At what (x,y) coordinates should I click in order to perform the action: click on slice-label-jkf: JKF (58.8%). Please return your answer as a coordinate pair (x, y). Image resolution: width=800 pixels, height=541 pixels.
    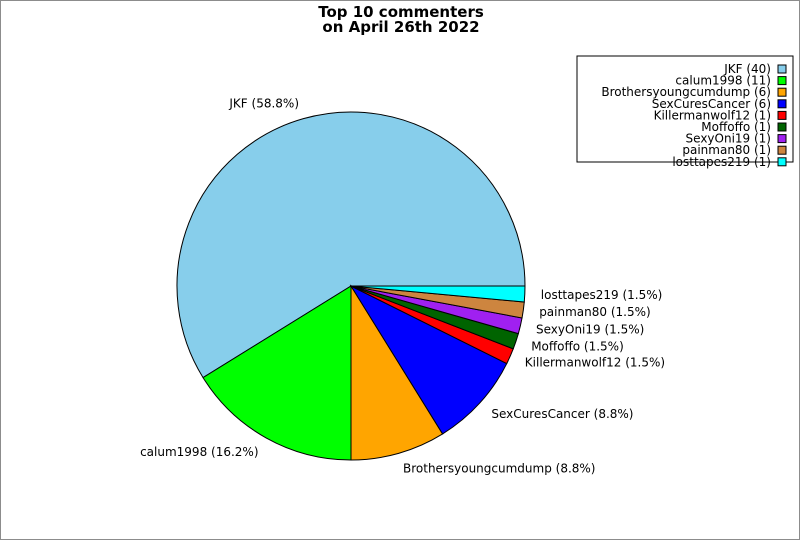
    Looking at the image, I should click on (263, 103).